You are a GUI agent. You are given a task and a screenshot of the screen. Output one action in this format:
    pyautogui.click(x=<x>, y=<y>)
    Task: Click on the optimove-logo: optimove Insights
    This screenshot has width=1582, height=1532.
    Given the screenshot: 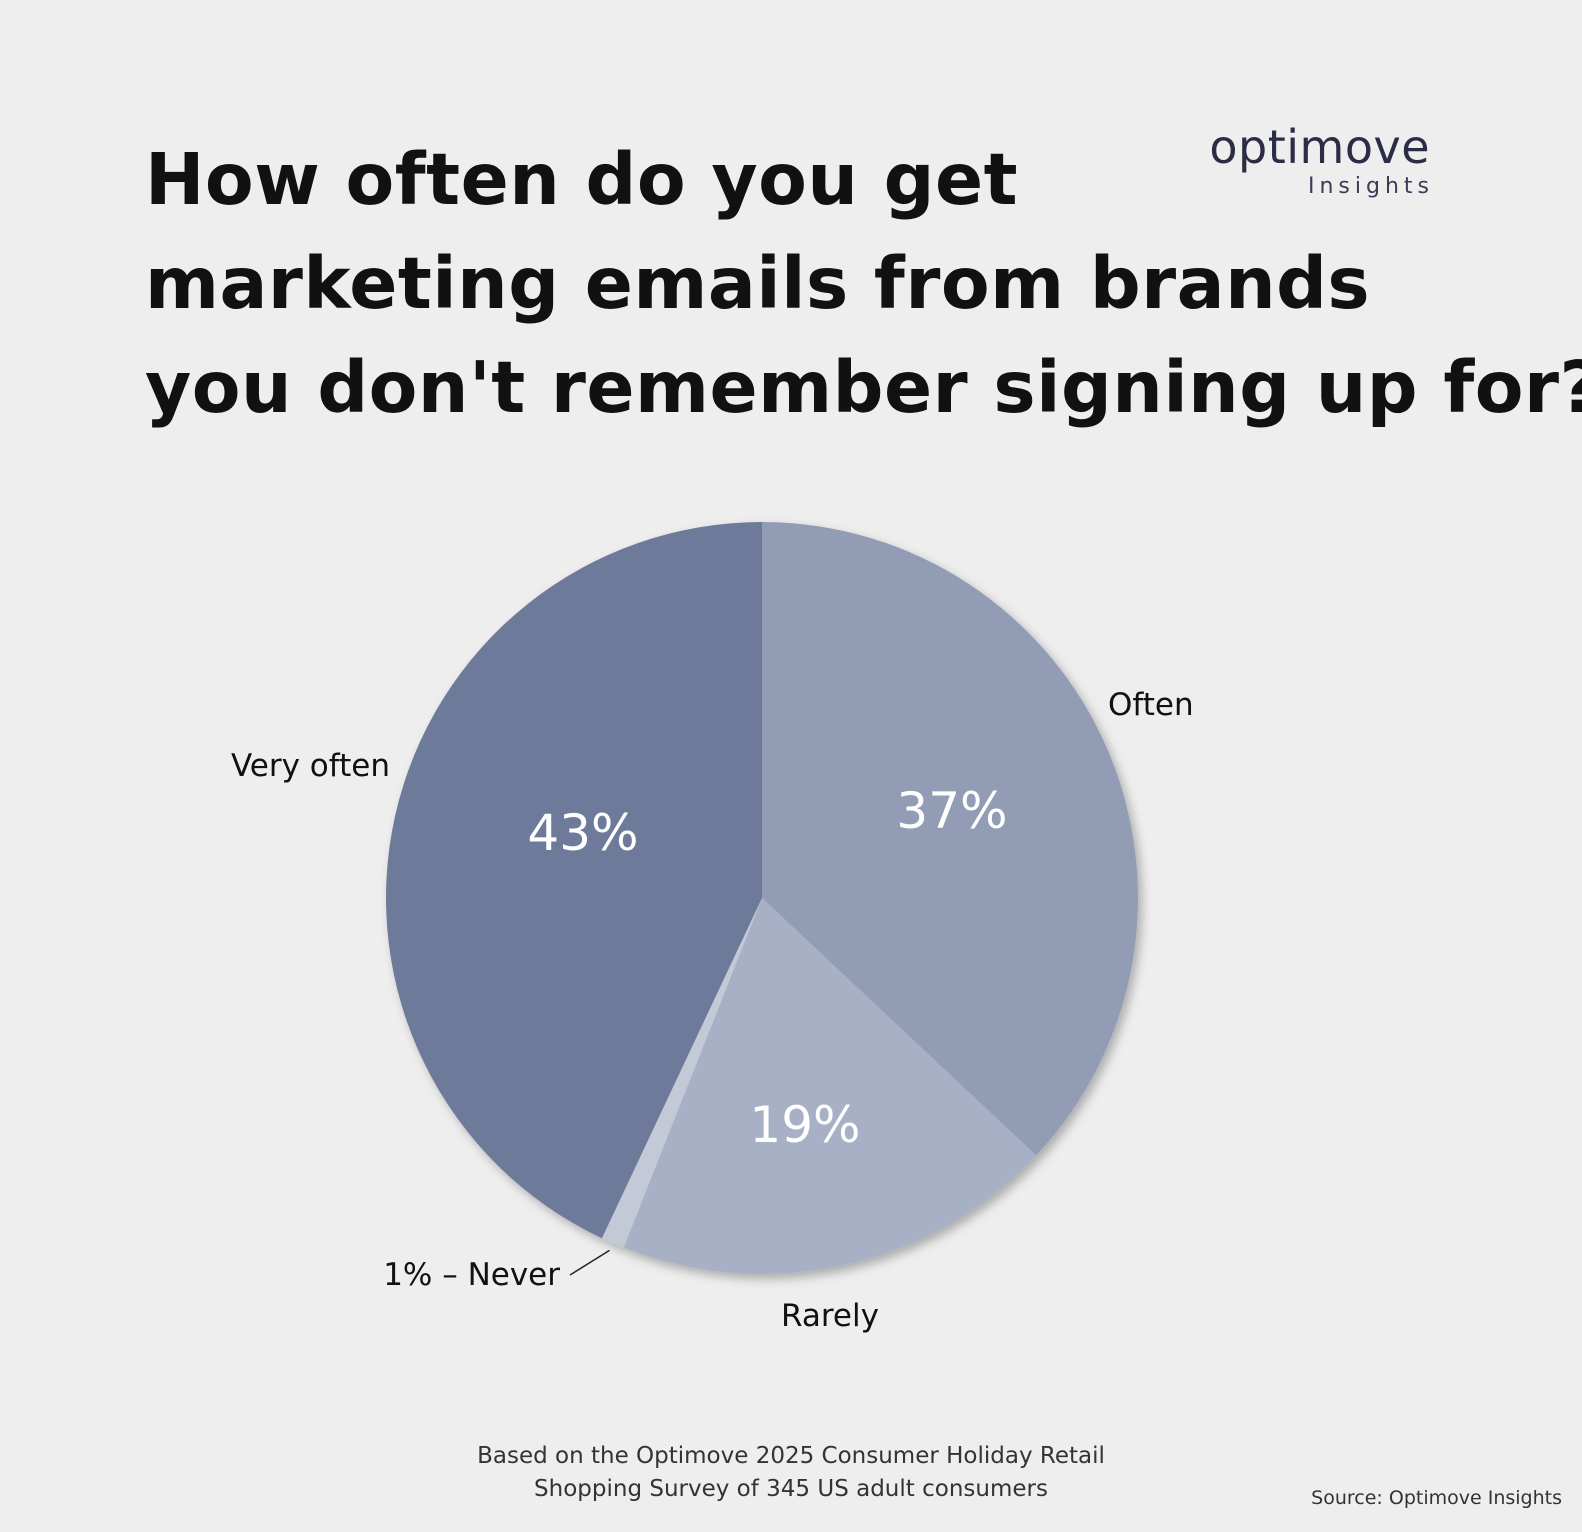 What is the action you would take?
    pyautogui.click(x=1319, y=160)
    